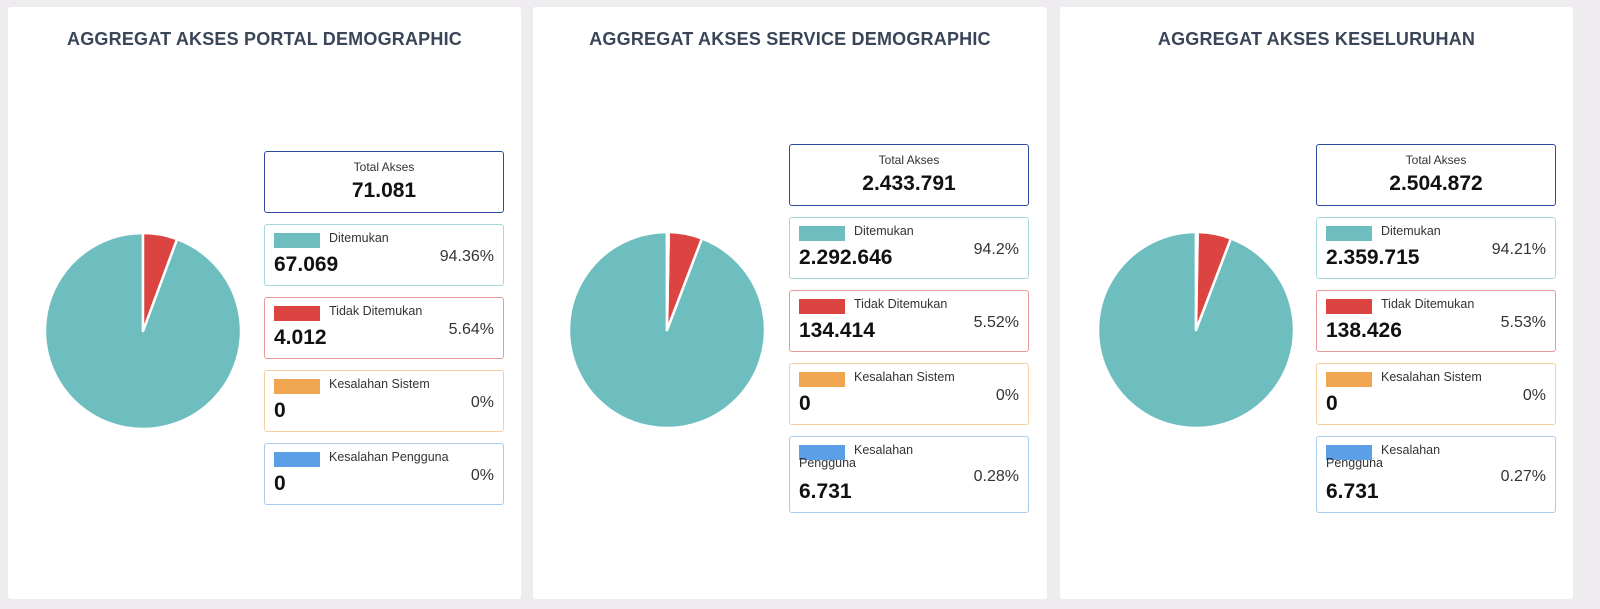 The image size is (1600, 609). What do you see at coordinates (384, 474) in the screenshot?
I see `legend-kesalahan-pengguna: Kesalahan Pengguna 0 0%` at bounding box center [384, 474].